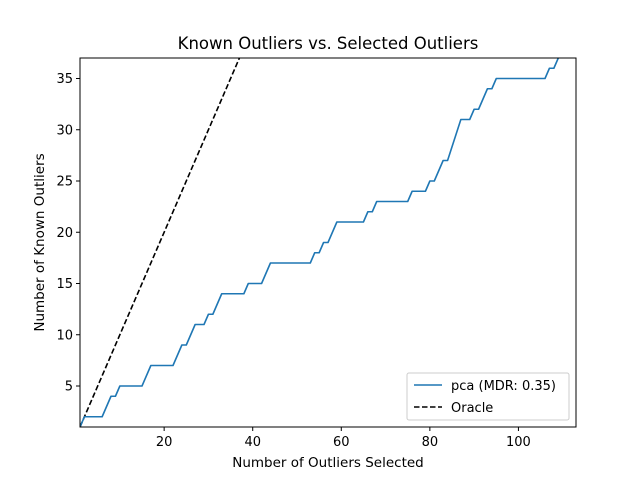 The height and width of the screenshot is (484, 640). I want to click on legend-box, so click(488, 396).